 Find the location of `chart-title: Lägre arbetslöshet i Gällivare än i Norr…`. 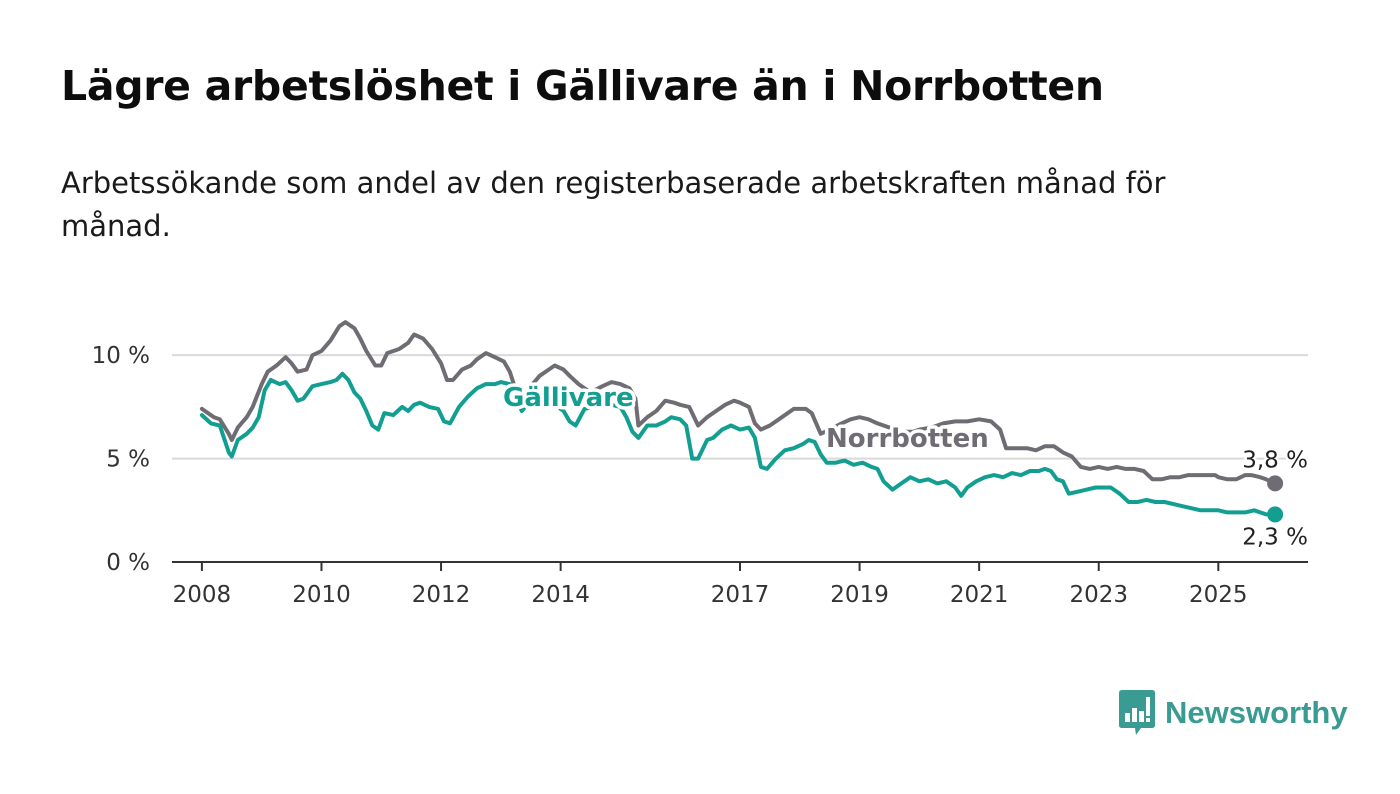

chart-title: Lägre arbetslöshet i Gällivare än i Norr… is located at coordinates (582, 86).